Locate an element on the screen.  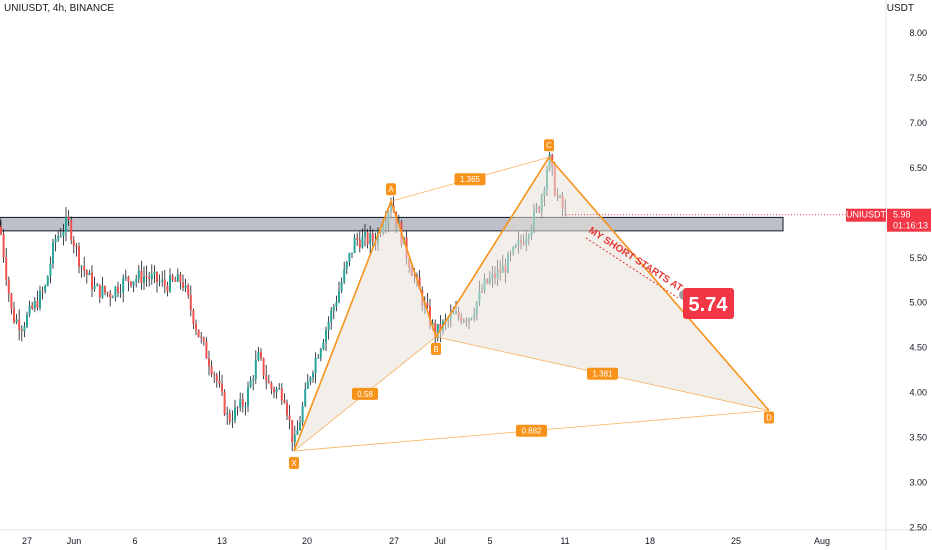
x-tick-label: 11 is located at coordinates (564, 541).